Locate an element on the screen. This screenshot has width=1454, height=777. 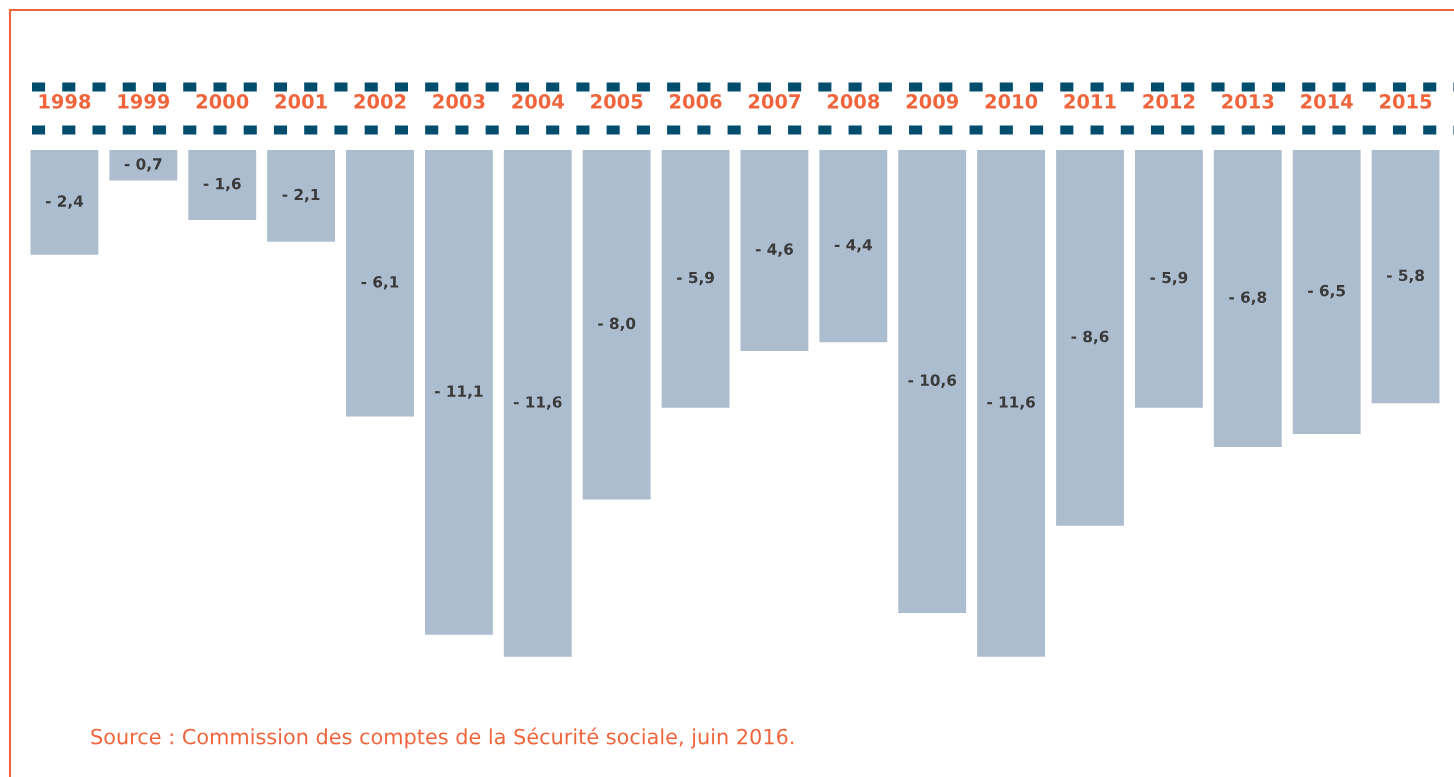
x-tick-label: 2001 is located at coordinates (301, 101).